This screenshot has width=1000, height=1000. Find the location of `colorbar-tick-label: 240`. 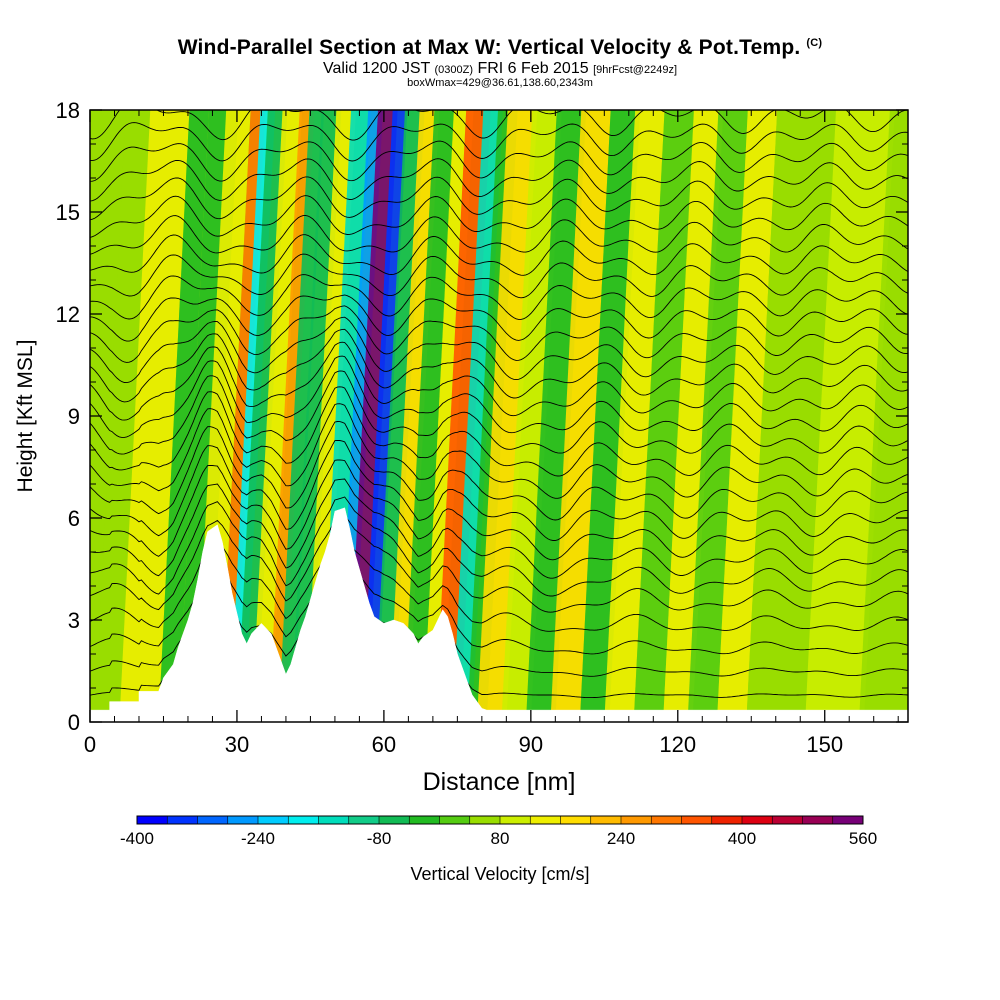

colorbar-tick-label: 240 is located at coordinates (621, 838).